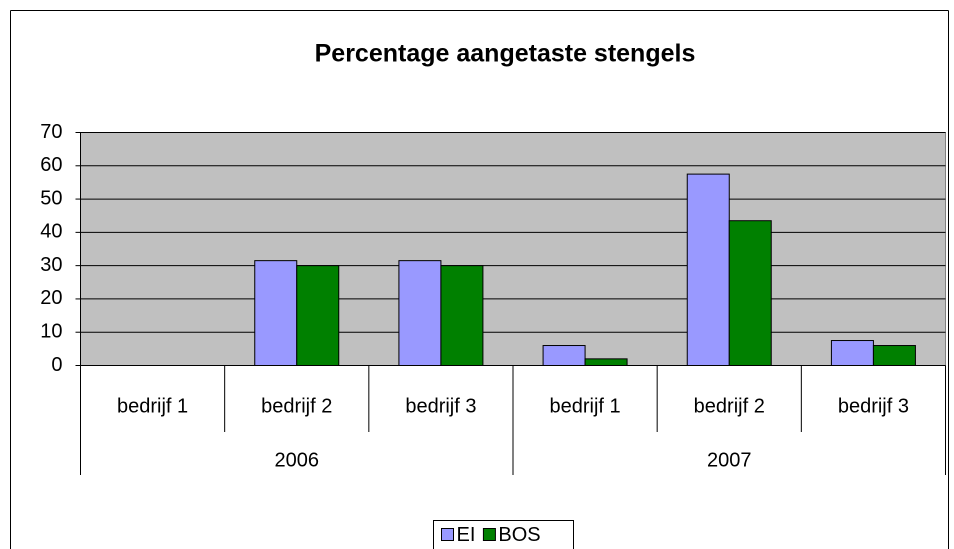 The image size is (954, 549). Describe the element at coordinates (51, 298) in the screenshot. I see `y-tick-label: 20` at that location.